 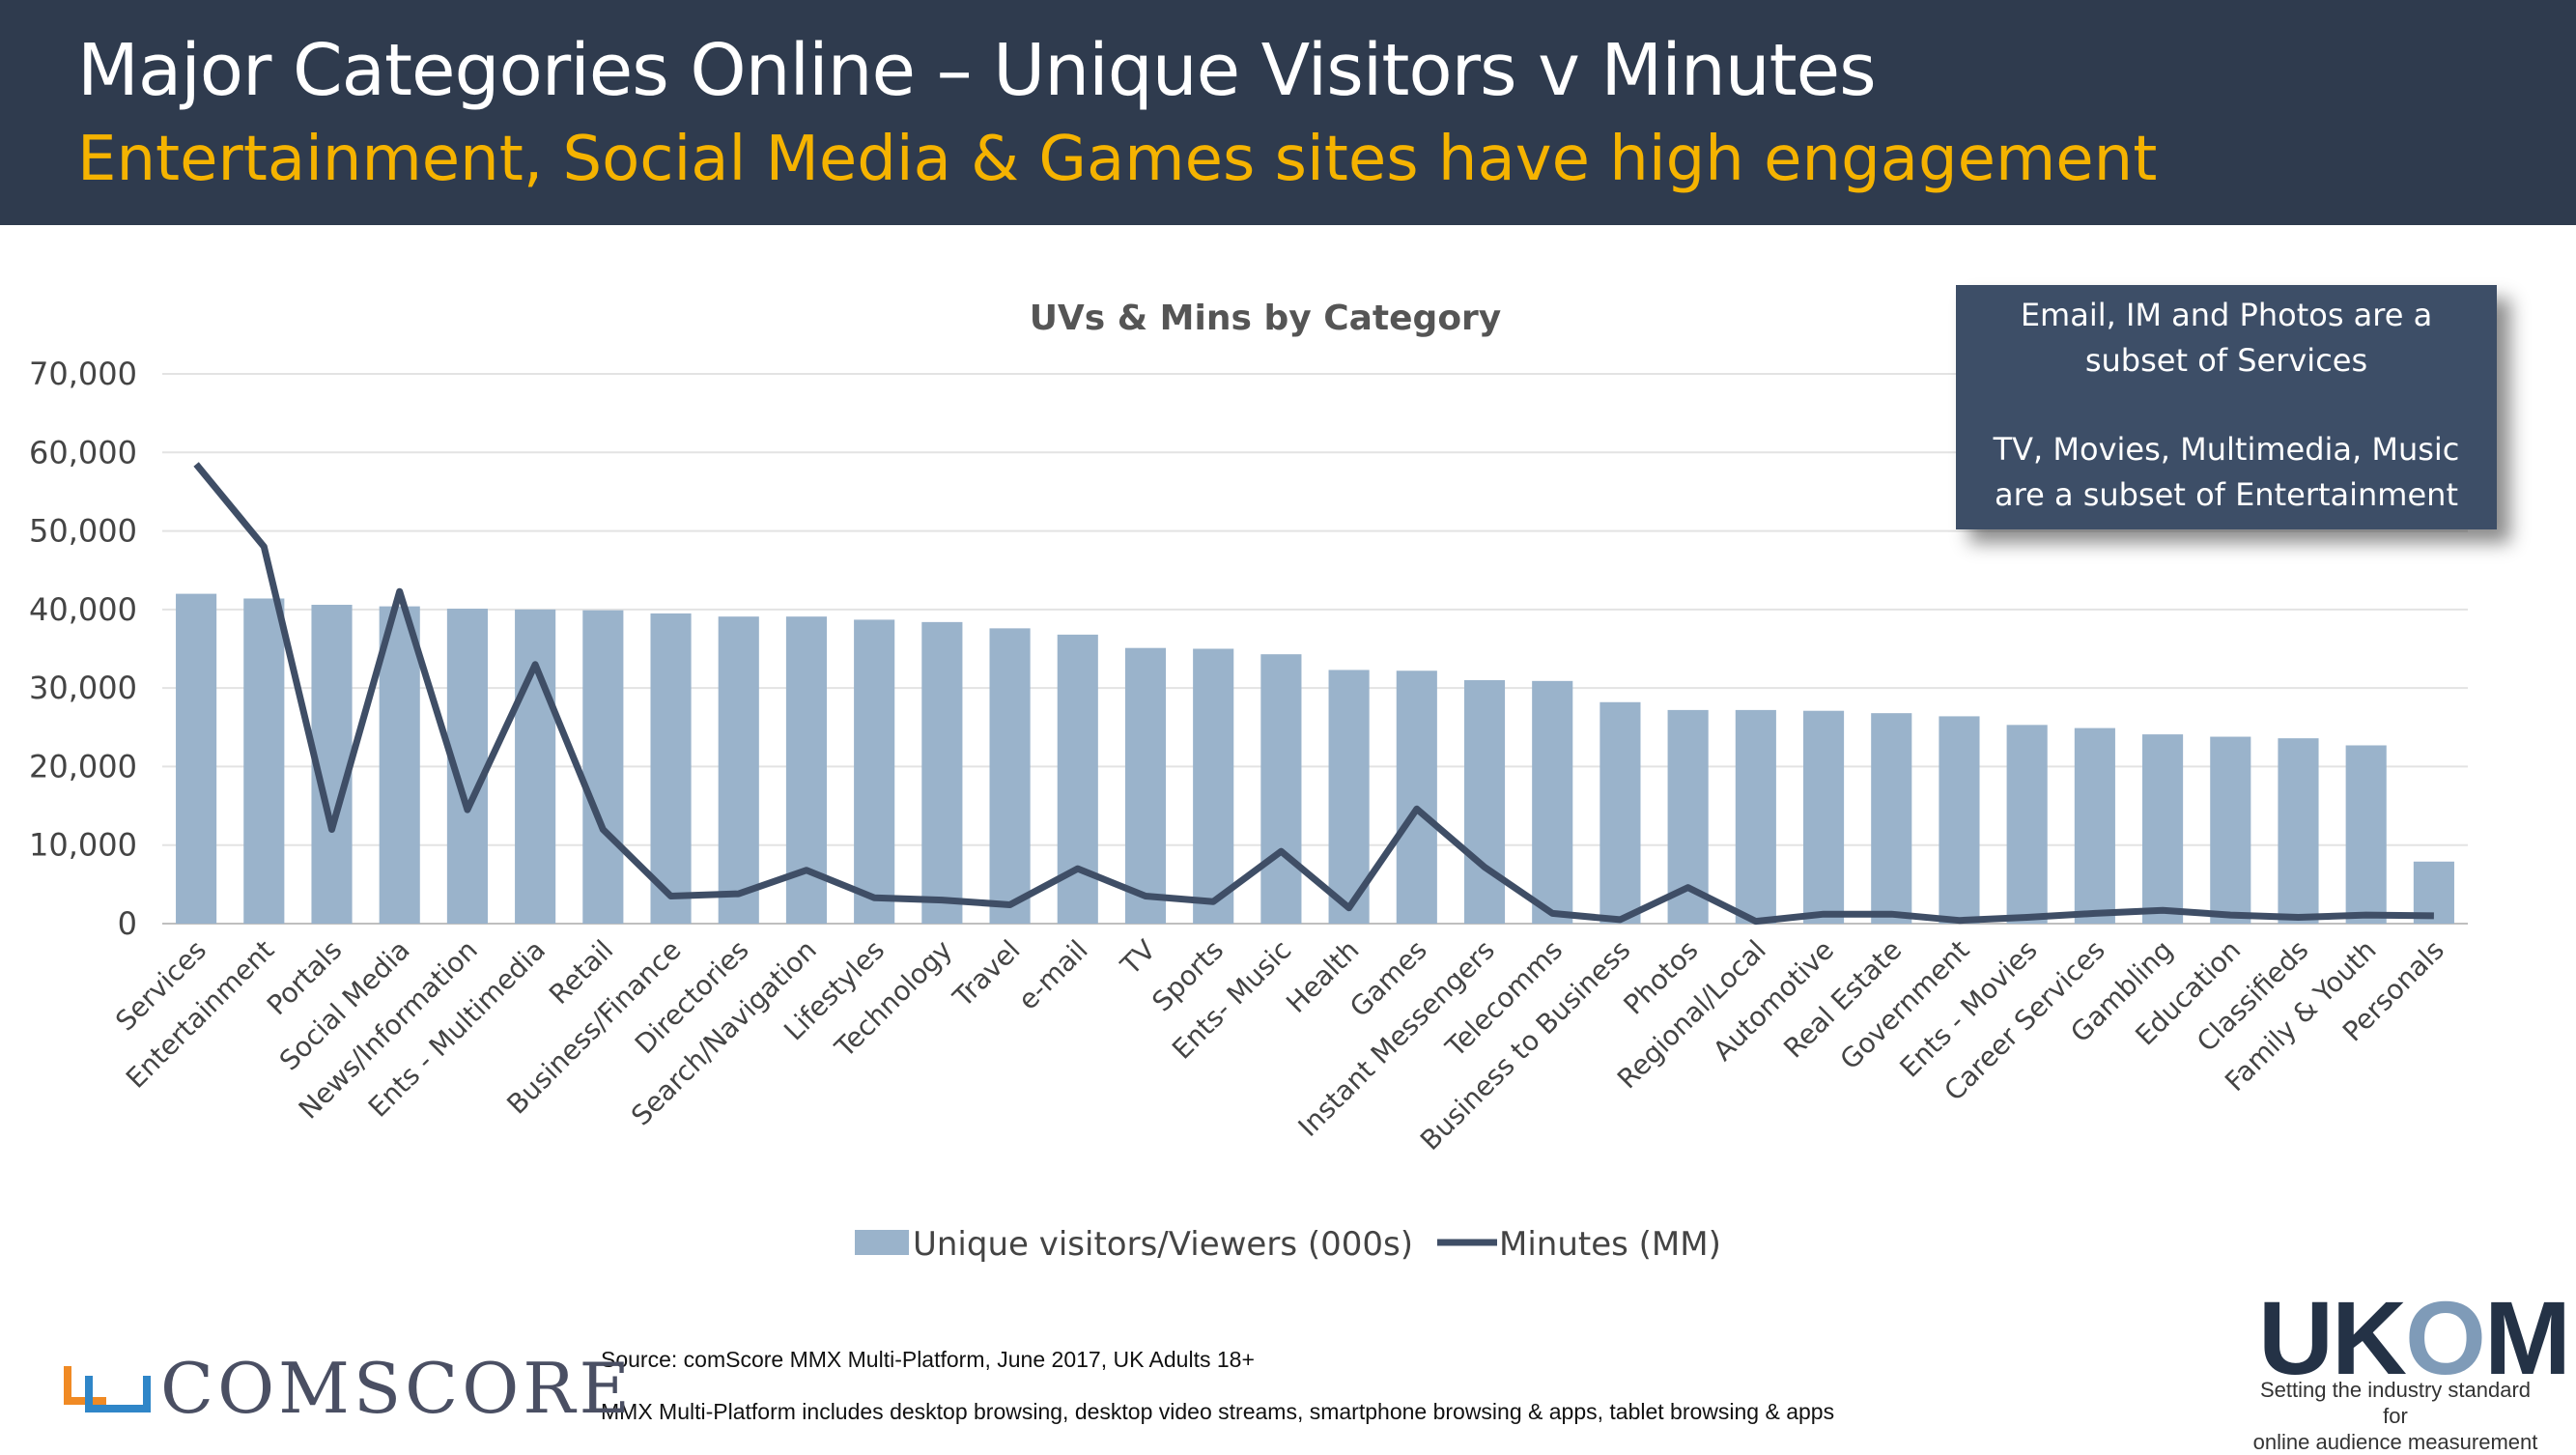 What do you see at coordinates (1266, 319) in the screenshot?
I see `chart-title: UVs & Mins by Category` at bounding box center [1266, 319].